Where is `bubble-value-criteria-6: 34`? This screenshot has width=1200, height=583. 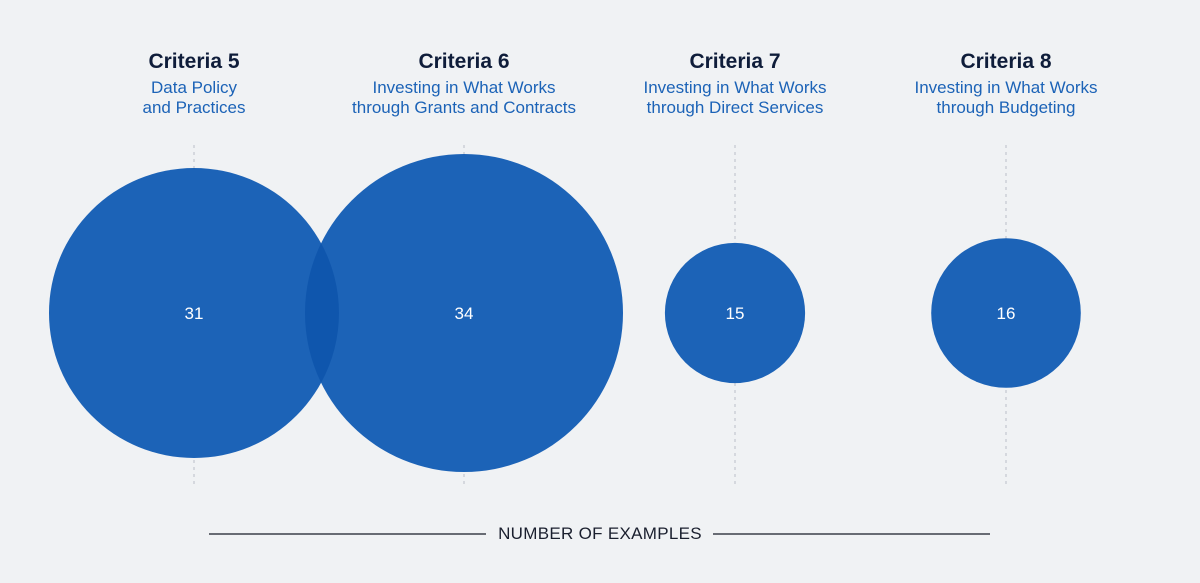
bubble-value-criteria-6: 34 is located at coordinates (464, 313).